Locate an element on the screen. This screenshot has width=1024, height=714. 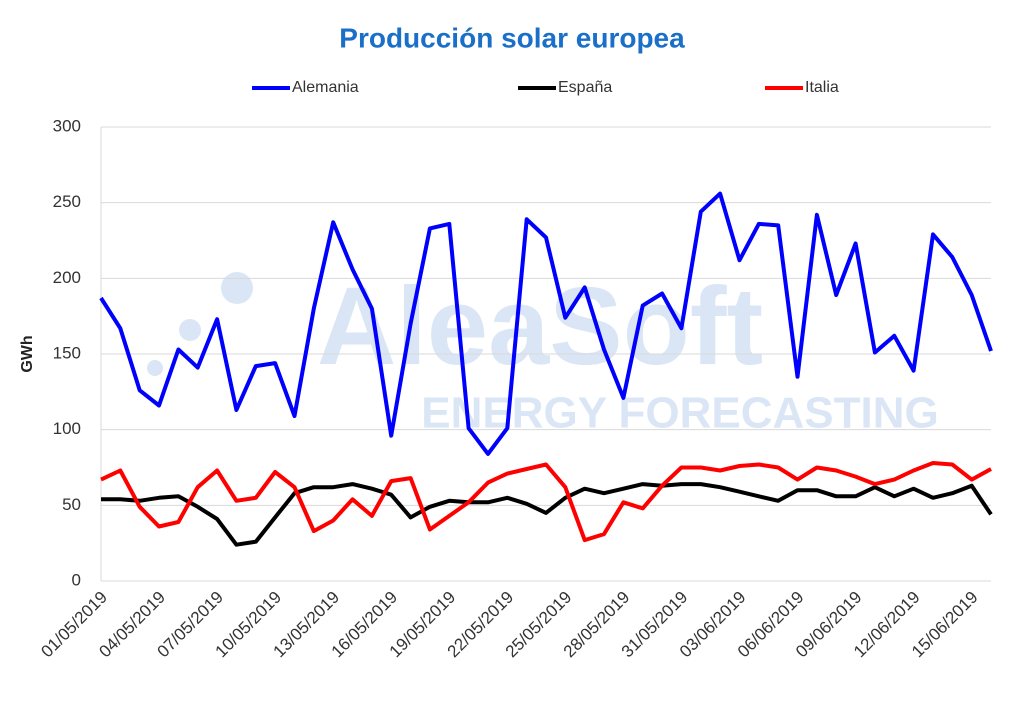
legend-label: Italia is located at coordinates (822, 87).